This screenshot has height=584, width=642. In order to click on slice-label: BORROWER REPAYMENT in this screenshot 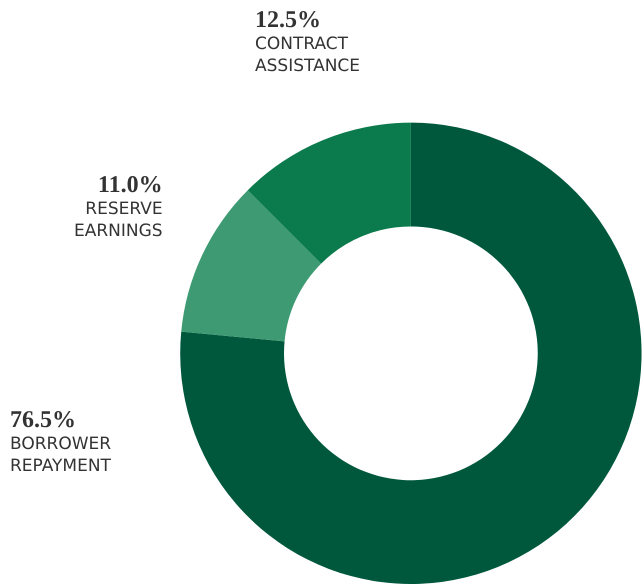, I will do `click(61, 455)`.